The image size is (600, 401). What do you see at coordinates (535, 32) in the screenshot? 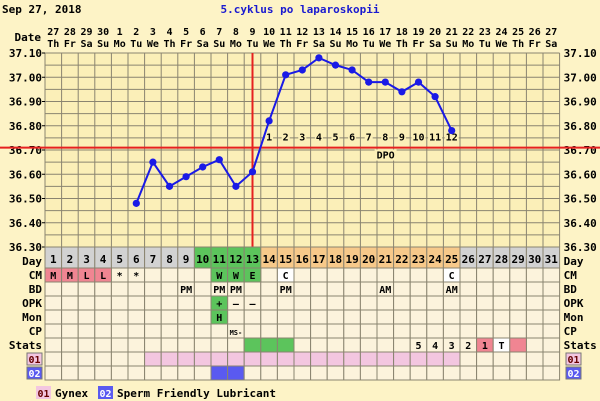
I see `date-tick: 26` at bounding box center [535, 32].